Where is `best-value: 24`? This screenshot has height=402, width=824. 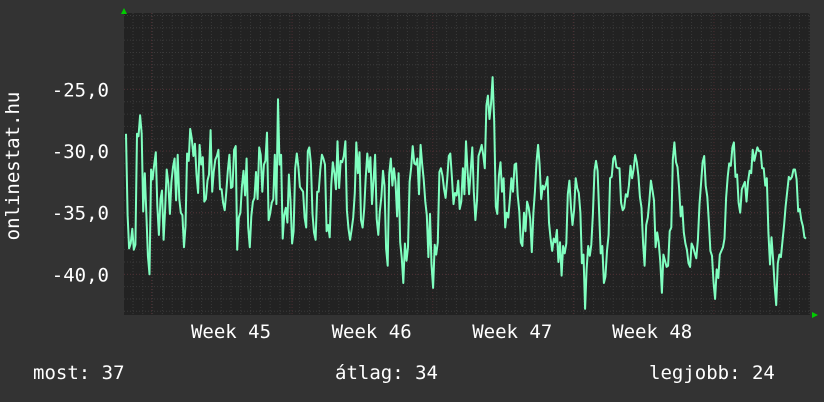
best-value: 24 is located at coordinates (763, 373).